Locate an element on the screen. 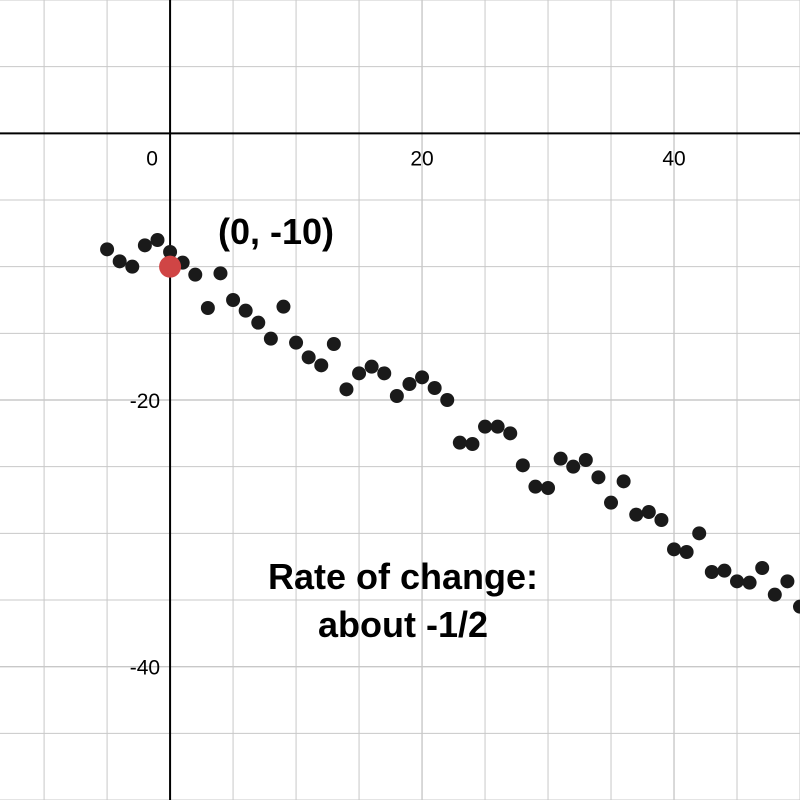  highlight is located at coordinates (170, 266).